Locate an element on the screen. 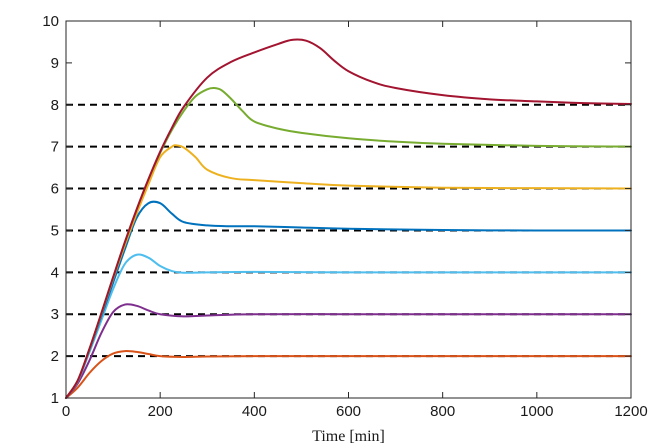 This screenshot has width=664, height=443. x-tick-label: 400 is located at coordinates (254, 411).